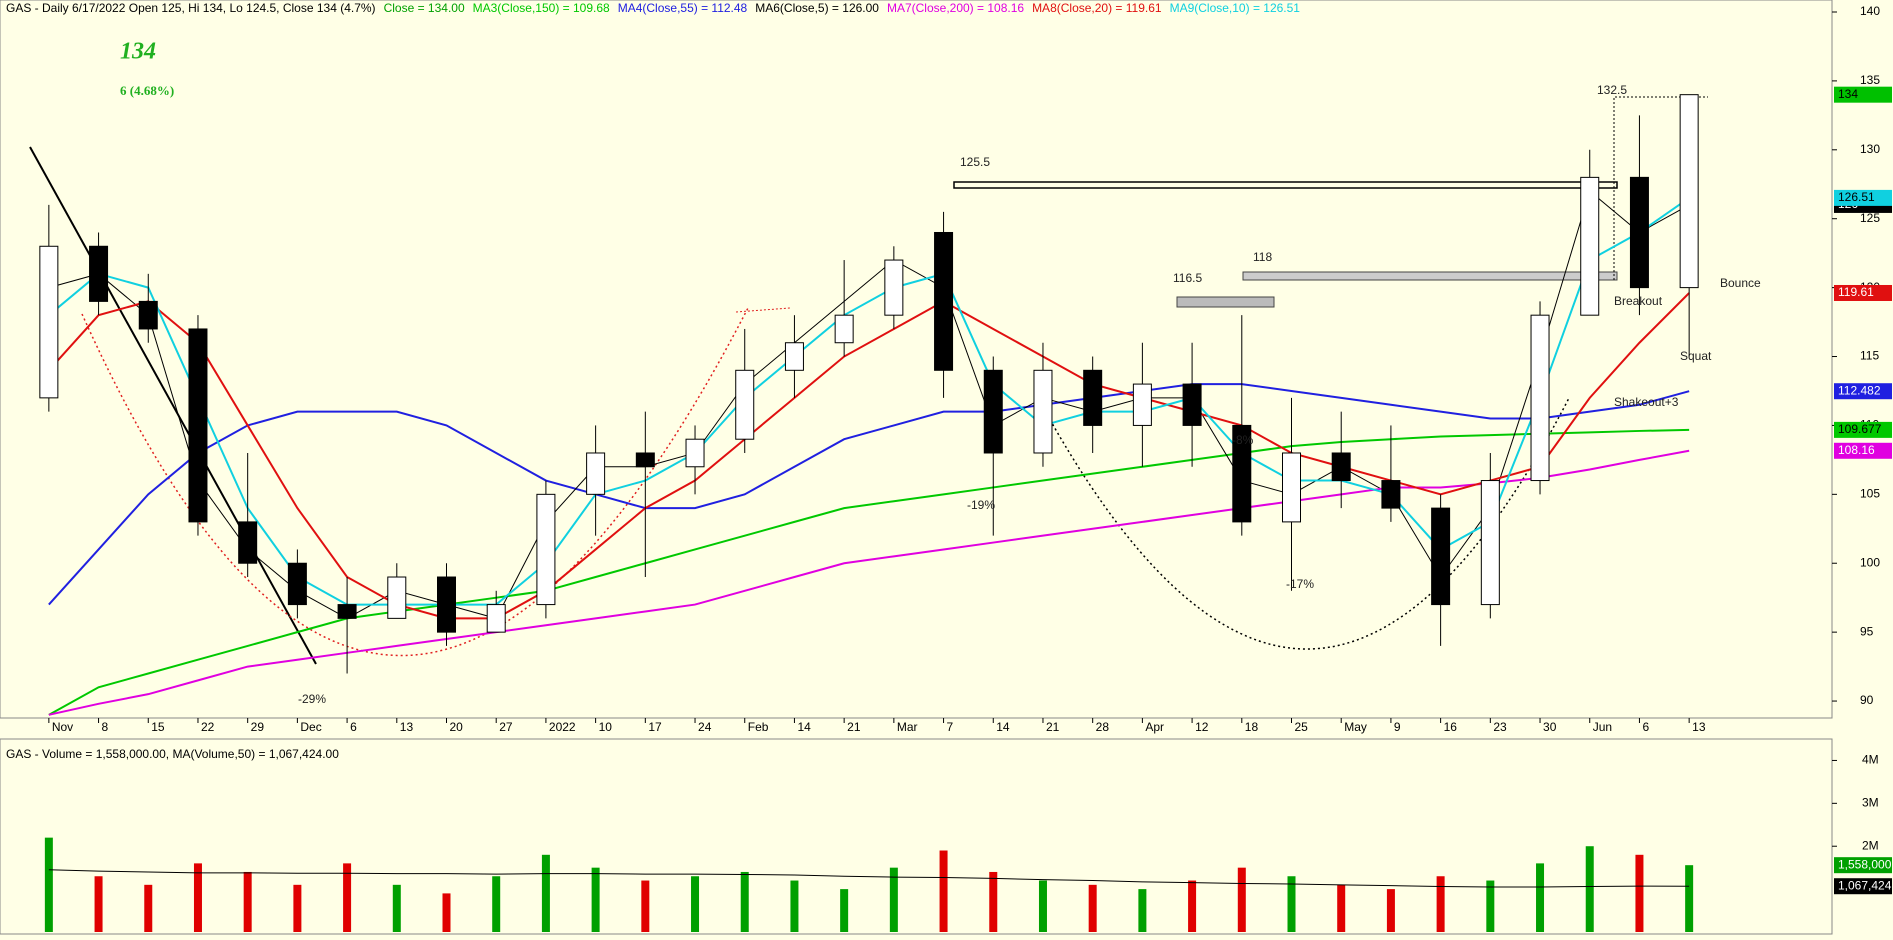 This screenshot has width=1893, height=940. What do you see at coordinates (1252, 727) in the screenshot?
I see `x-tick-label: 18` at bounding box center [1252, 727].